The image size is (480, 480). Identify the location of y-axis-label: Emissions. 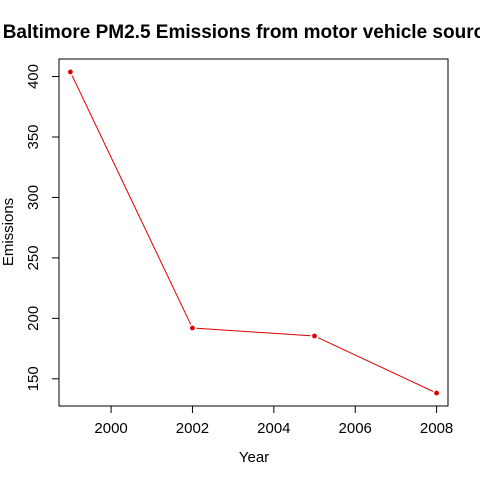
(8, 232).